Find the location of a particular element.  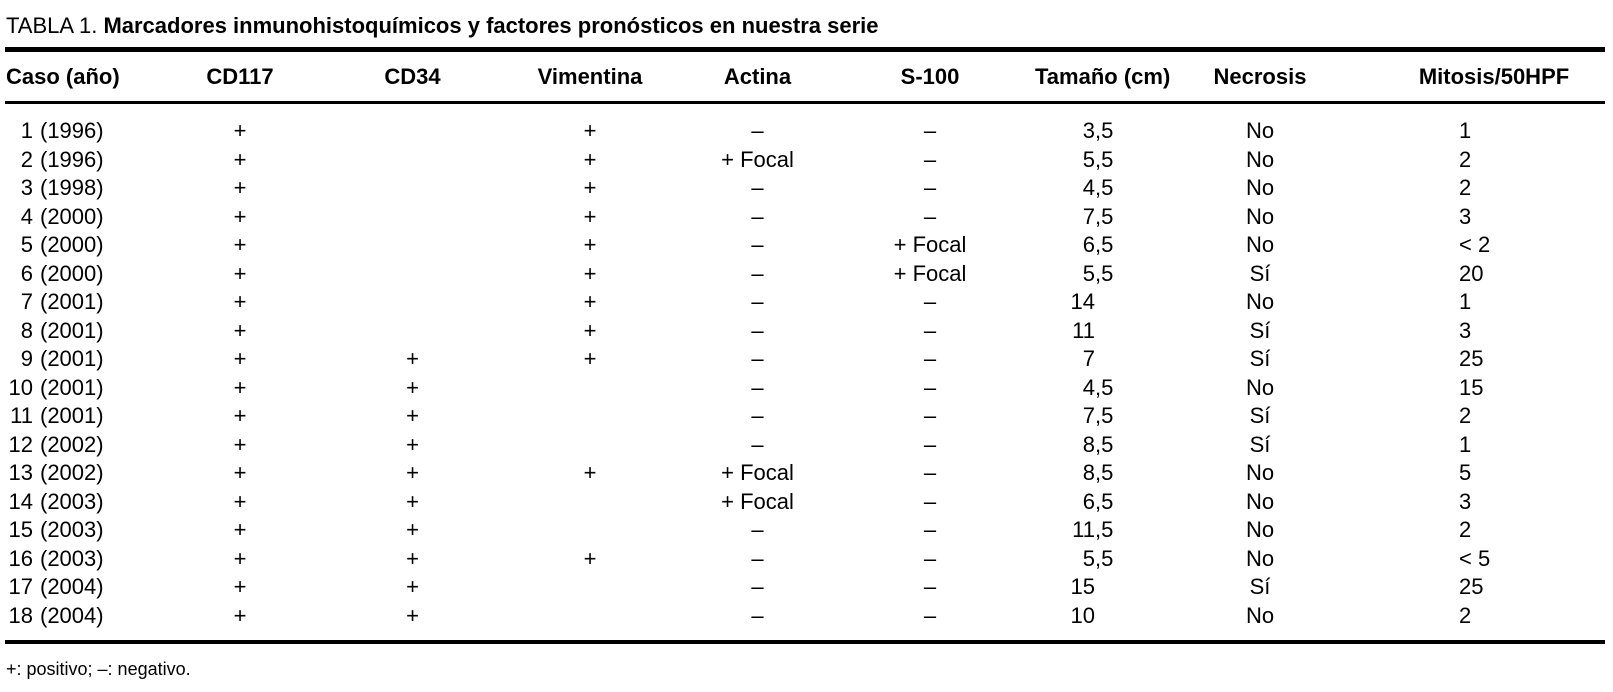

cell-caso: 18 (2004) is located at coordinates (72, 616).